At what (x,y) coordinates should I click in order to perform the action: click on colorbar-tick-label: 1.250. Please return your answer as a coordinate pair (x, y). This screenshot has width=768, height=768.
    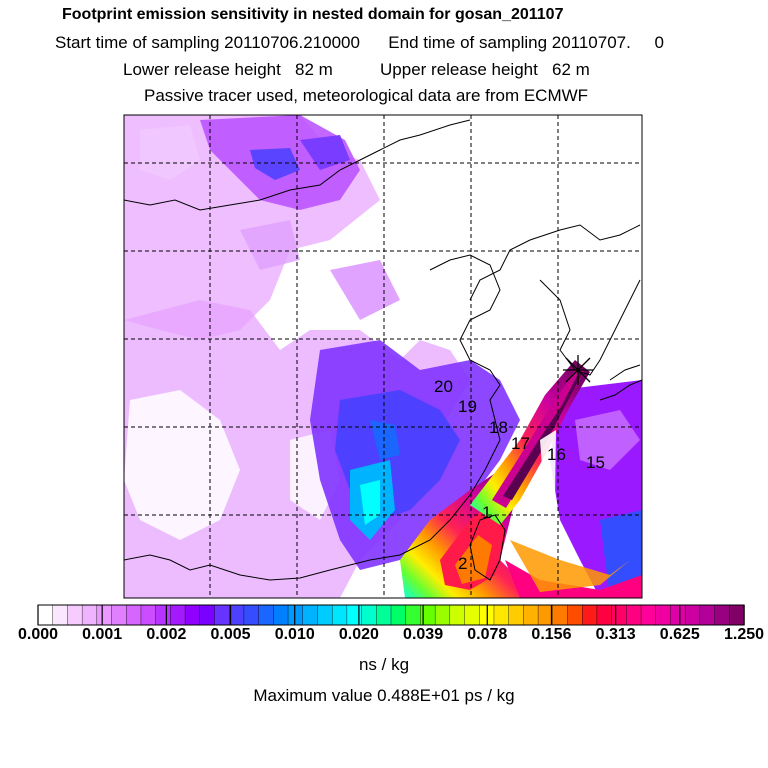
    Looking at the image, I should click on (744, 634).